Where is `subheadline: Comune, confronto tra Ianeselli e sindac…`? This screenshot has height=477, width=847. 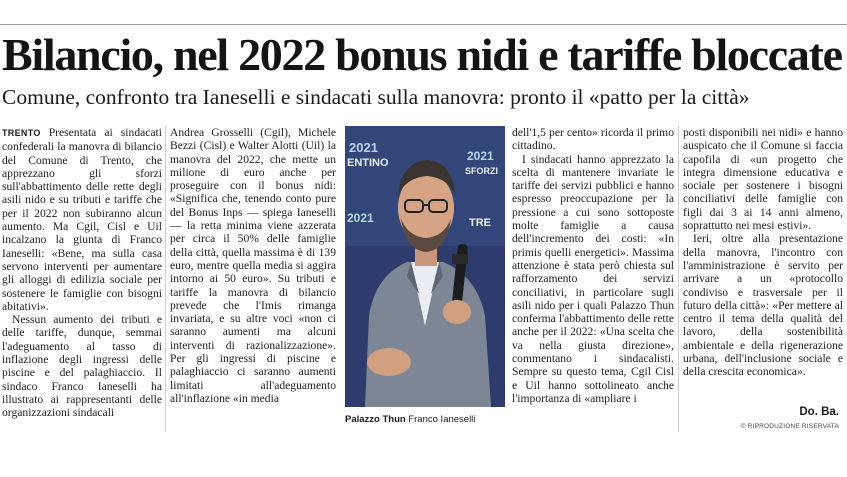 subheadline: Comune, confronto tra Ianeselli e sindac… is located at coordinates (376, 97).